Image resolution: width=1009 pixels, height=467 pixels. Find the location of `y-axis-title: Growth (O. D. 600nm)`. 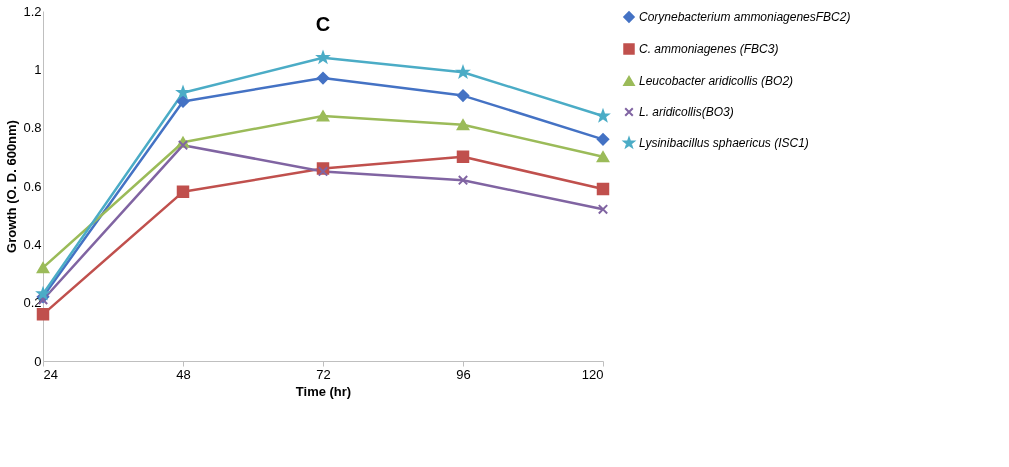

y-axis-title: Growth (O. D. 600nm) is located at coordinates (12, 186).